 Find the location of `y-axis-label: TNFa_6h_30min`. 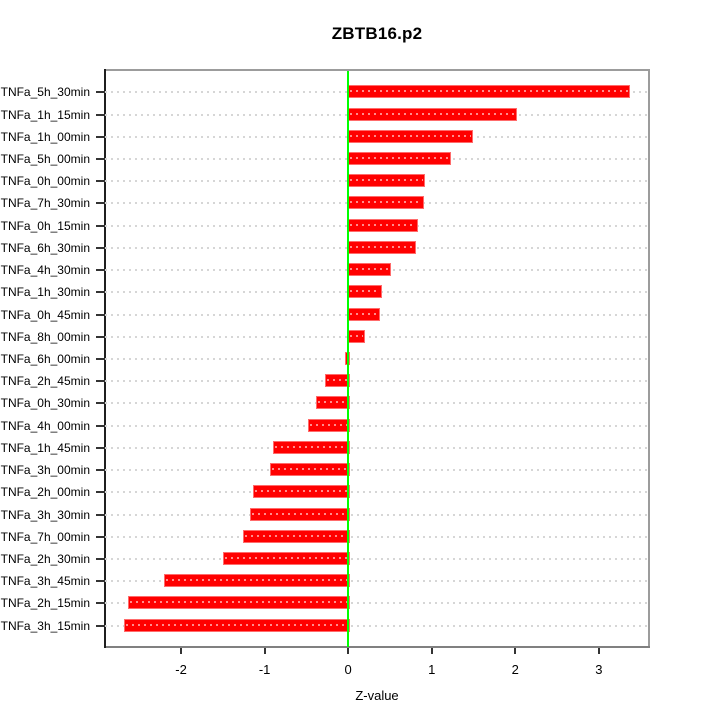

y-axis-label: TNFa_6h_30min is located at coordinates (45, 247).